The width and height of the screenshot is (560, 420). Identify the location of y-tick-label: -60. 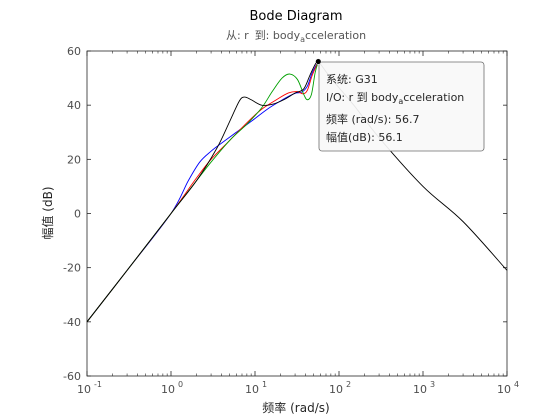
(72, 376).